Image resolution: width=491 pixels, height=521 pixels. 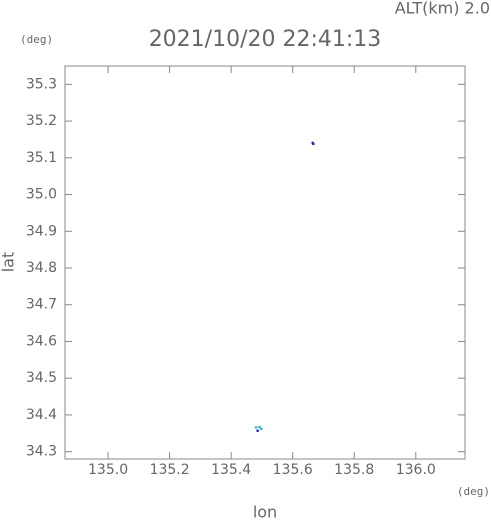 What do you see at coordinates (41, 268) in the screenshot?
I see `y-tick-label: 34.8` at bounding box center [41, 268].